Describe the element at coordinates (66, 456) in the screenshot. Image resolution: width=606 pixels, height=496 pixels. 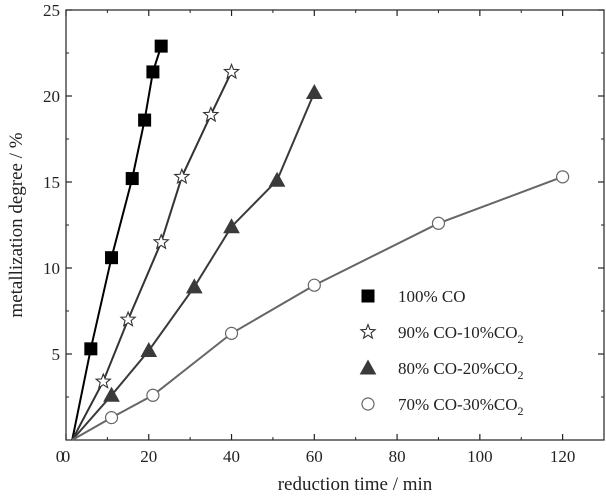
I see `x-tick-label: 0` at that location.